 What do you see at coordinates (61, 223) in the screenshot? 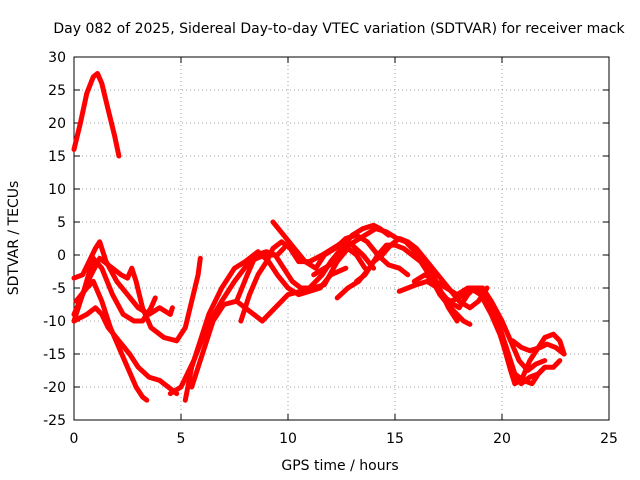
I see `y-tick-label: 5` at bounding box center [61, 223].